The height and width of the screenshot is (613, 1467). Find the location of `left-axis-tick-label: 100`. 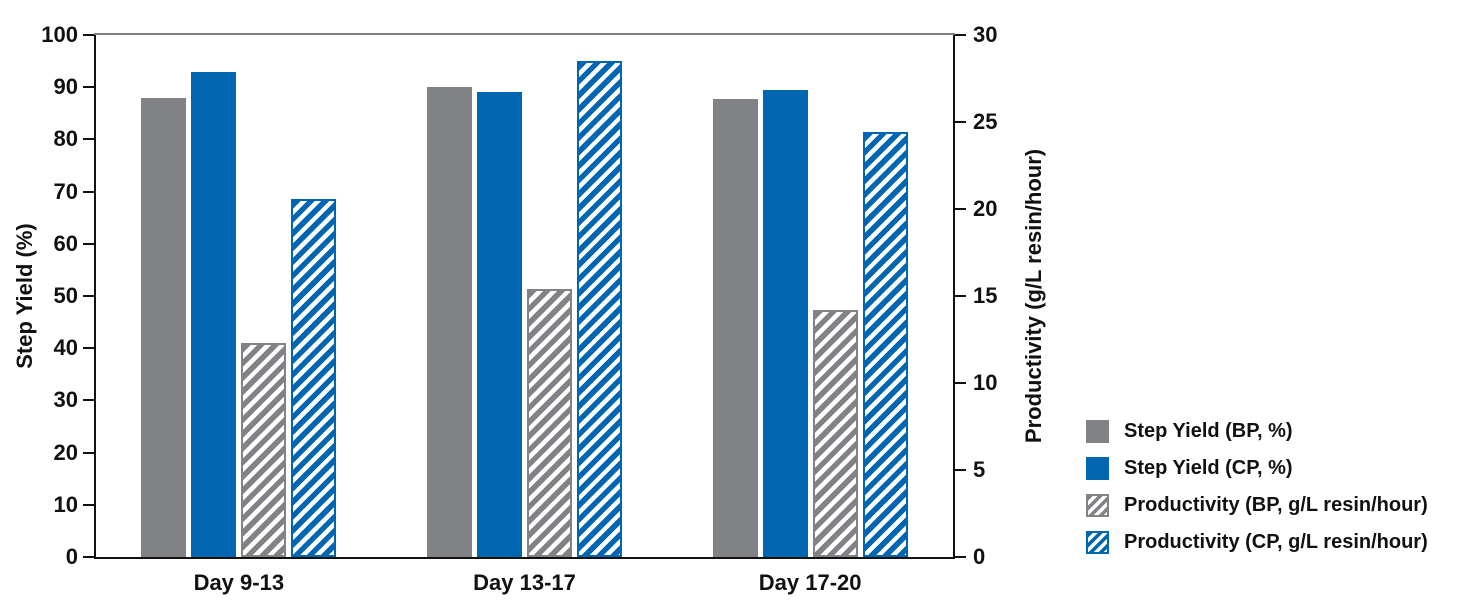

left-axis-tick-label: 100 is located at coordinates (59, 34).